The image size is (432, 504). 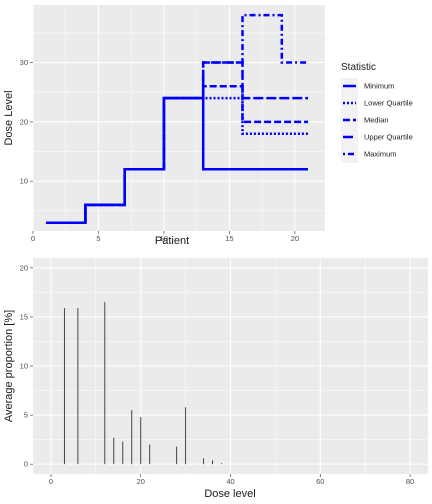 I want to click on top-x-axis-title: Patient, so click(x=172, y=241).